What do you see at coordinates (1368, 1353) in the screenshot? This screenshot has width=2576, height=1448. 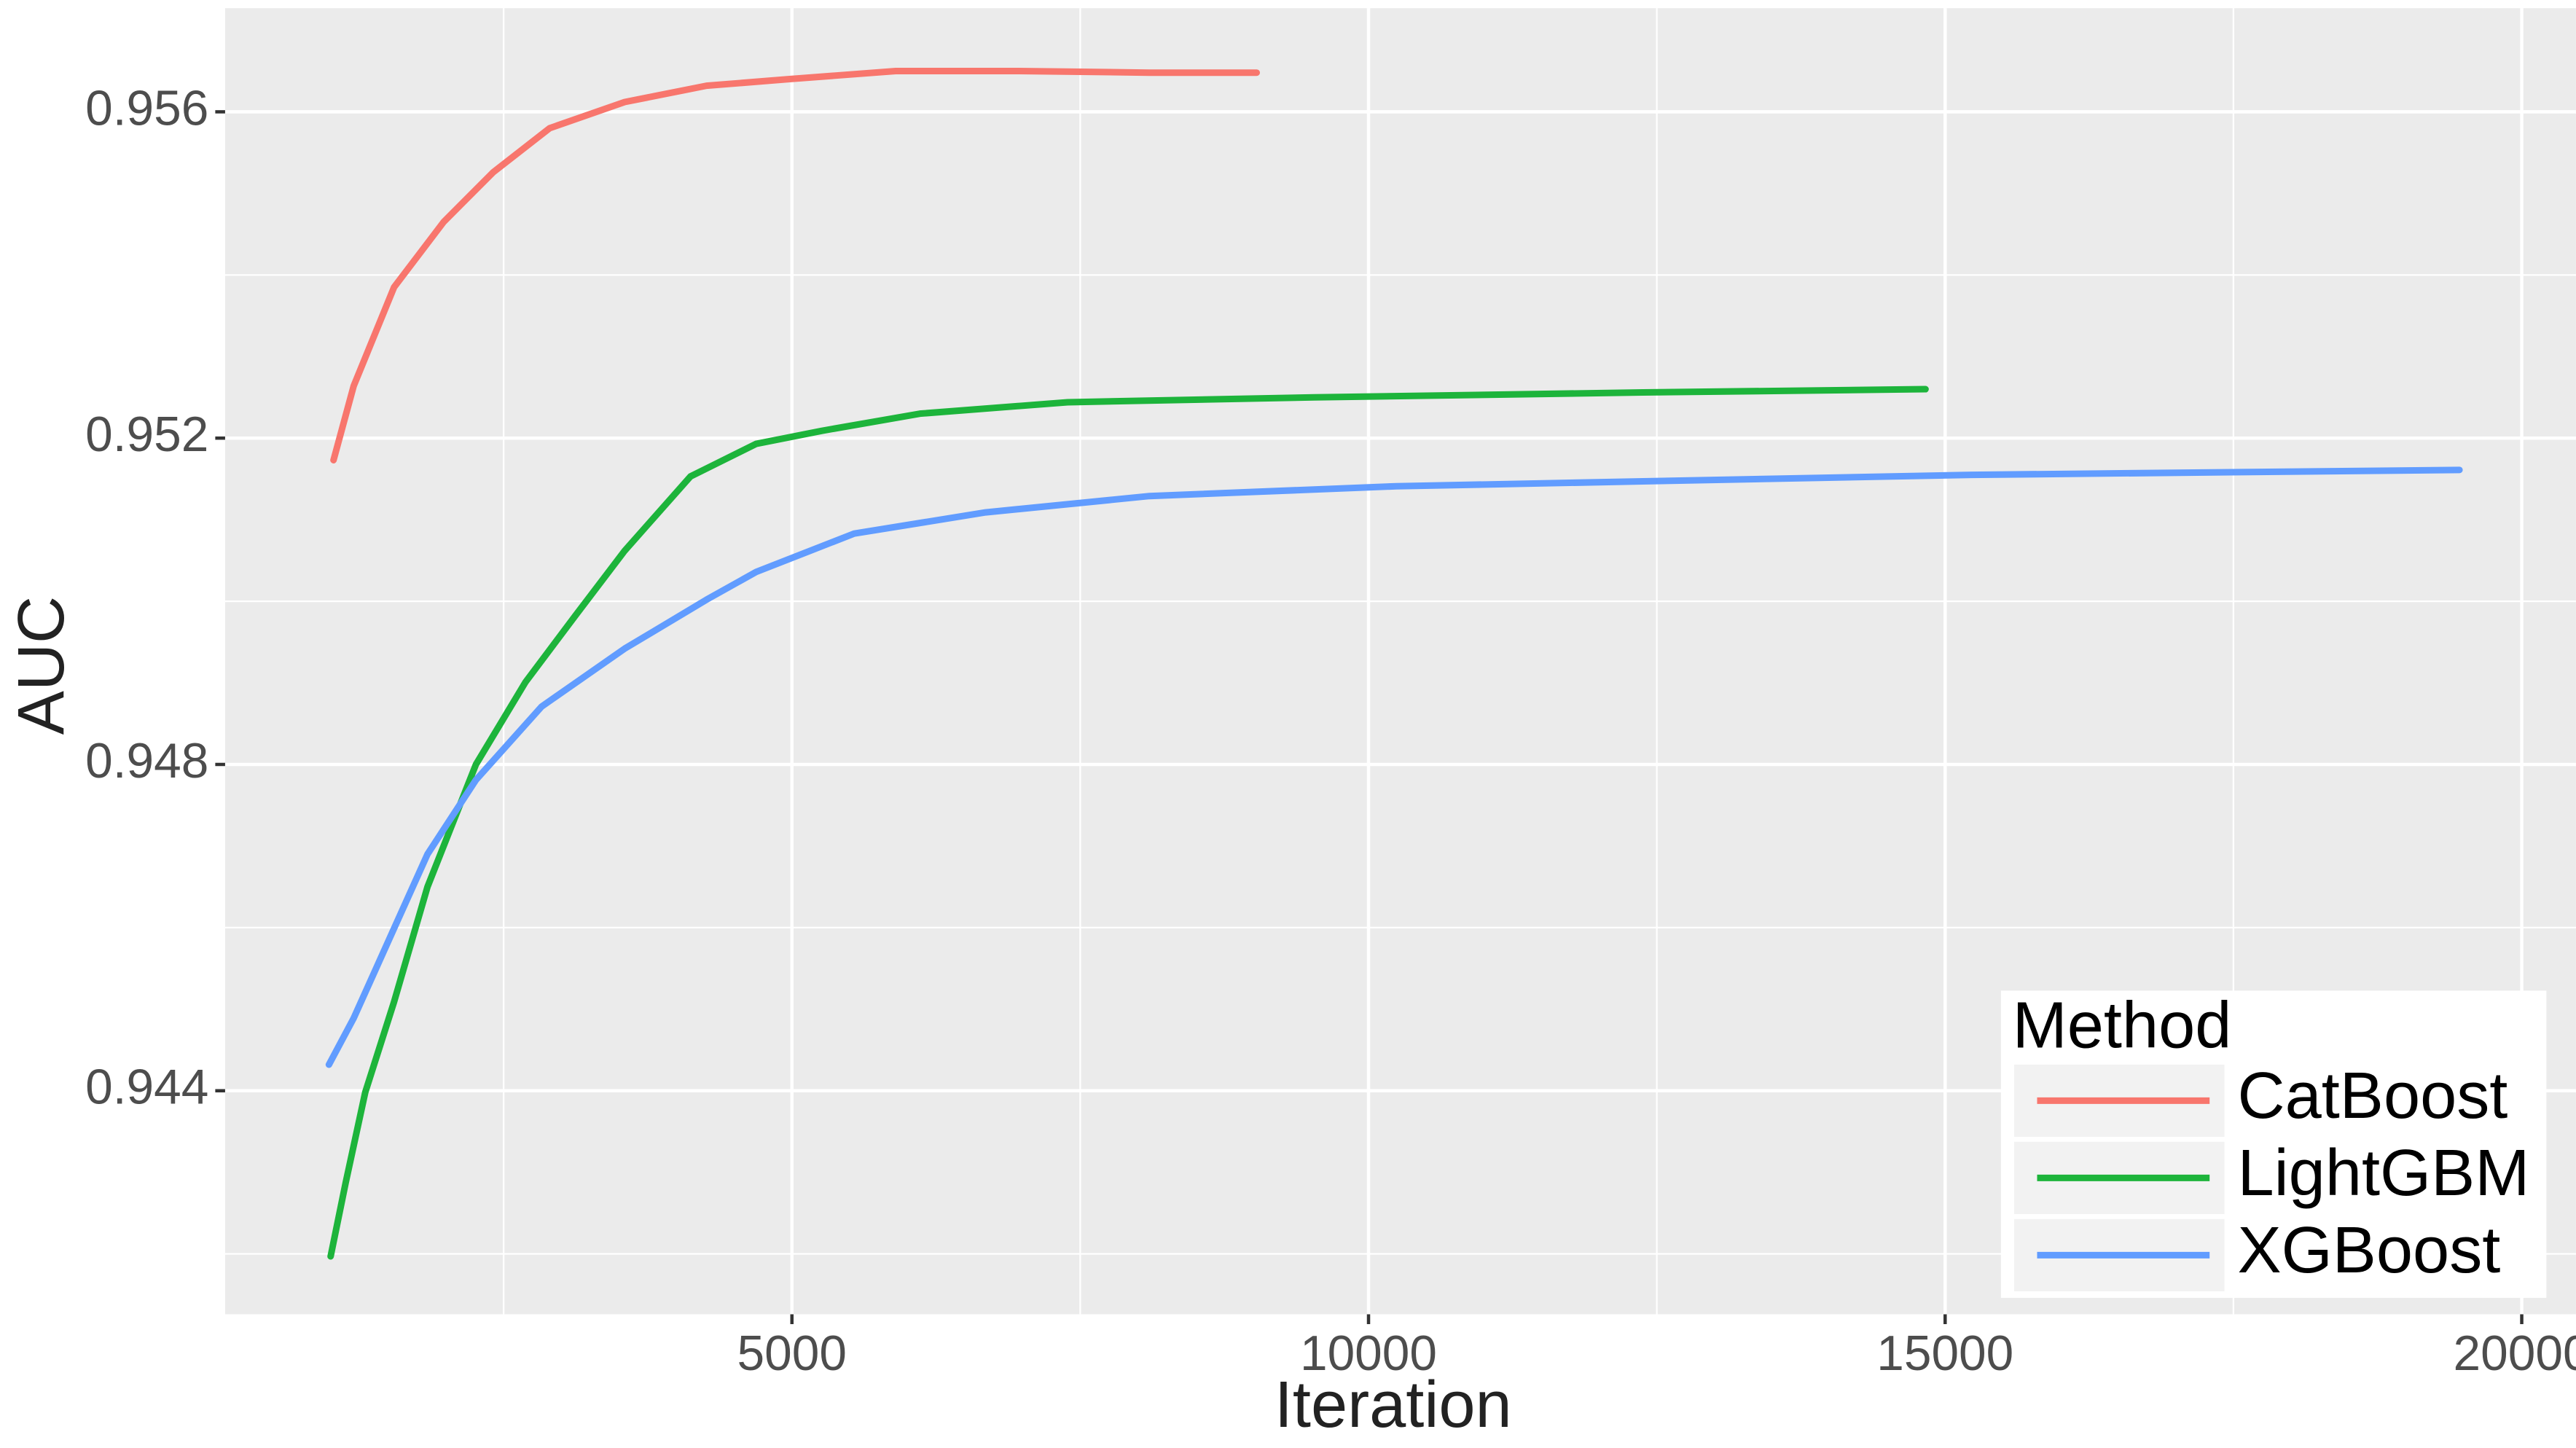 I see `x-tick-label: 10000` at bounding box center [1368, 1353].